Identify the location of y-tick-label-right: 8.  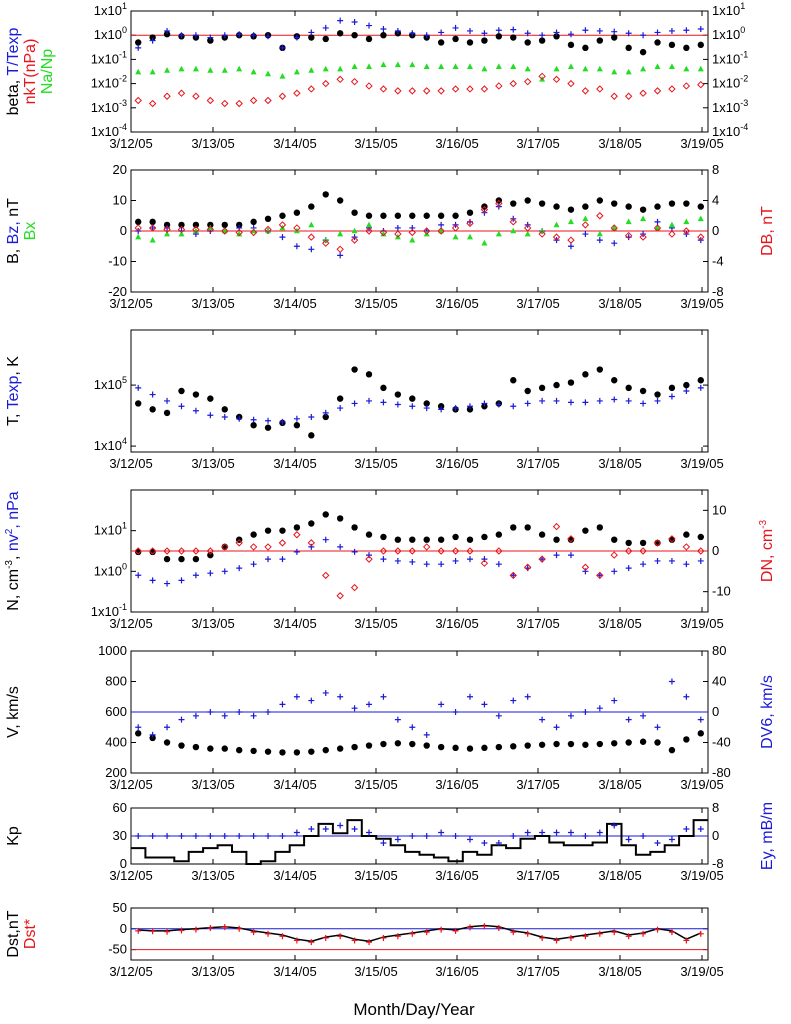
(715, 169).